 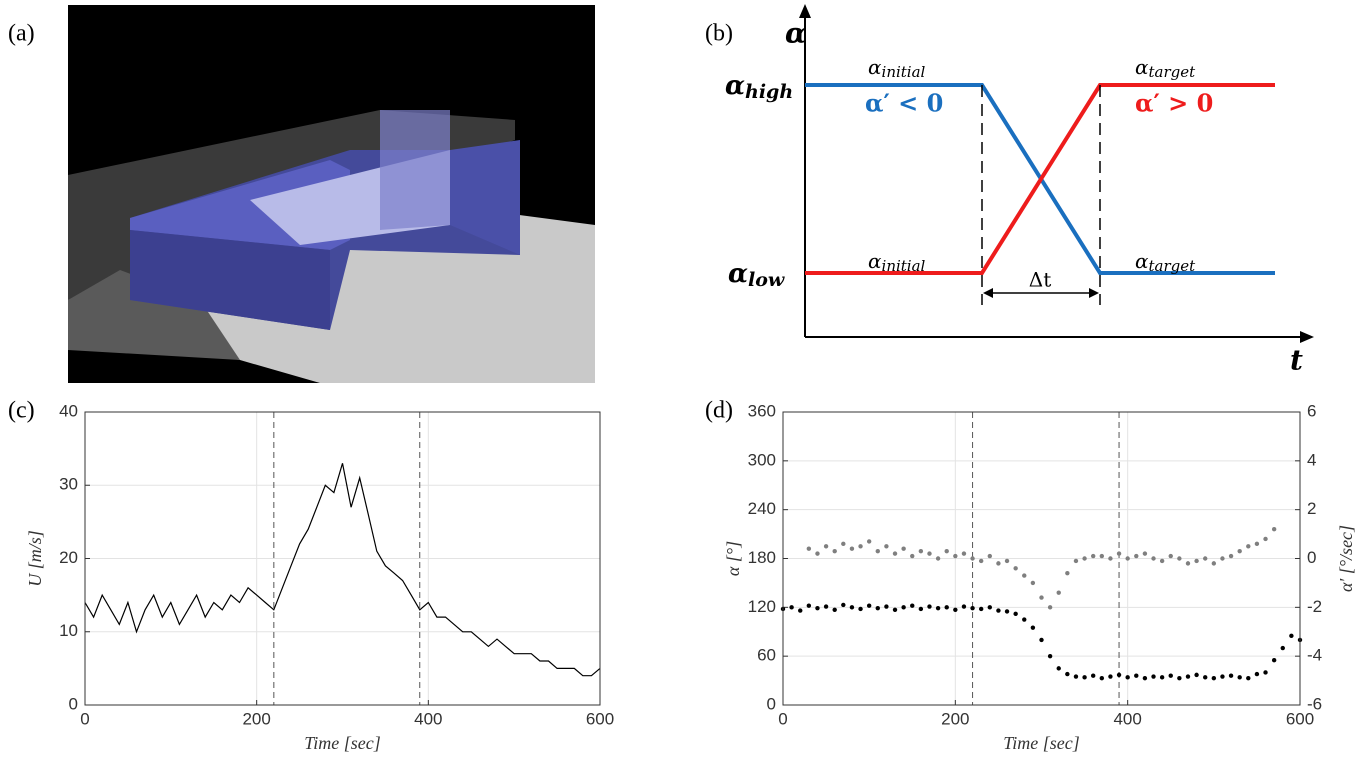 What do you see at coordinates (762, 606) in the screenshot?
I see `y-tick-label: 120` at bounding box center [762, 606].